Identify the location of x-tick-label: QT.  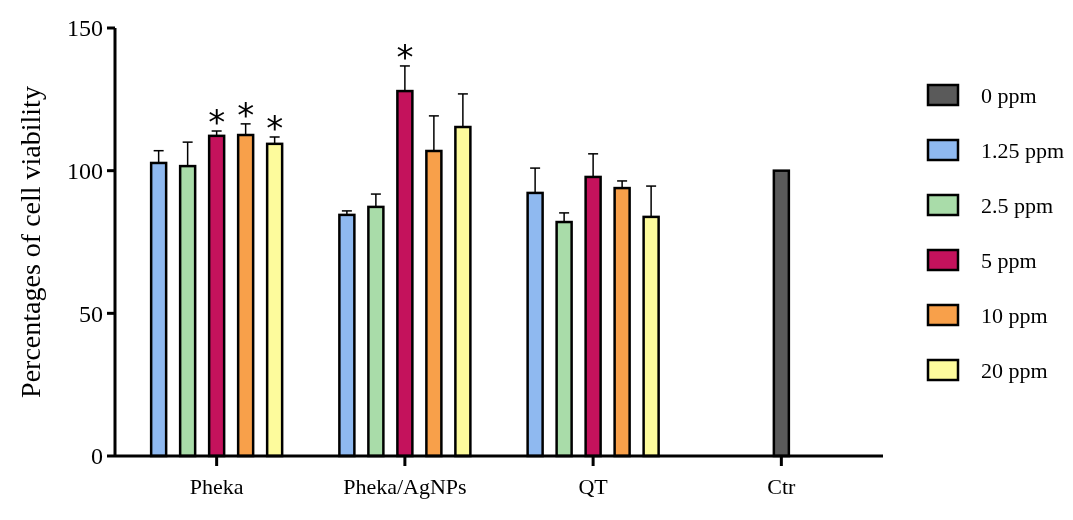
(593, 486).